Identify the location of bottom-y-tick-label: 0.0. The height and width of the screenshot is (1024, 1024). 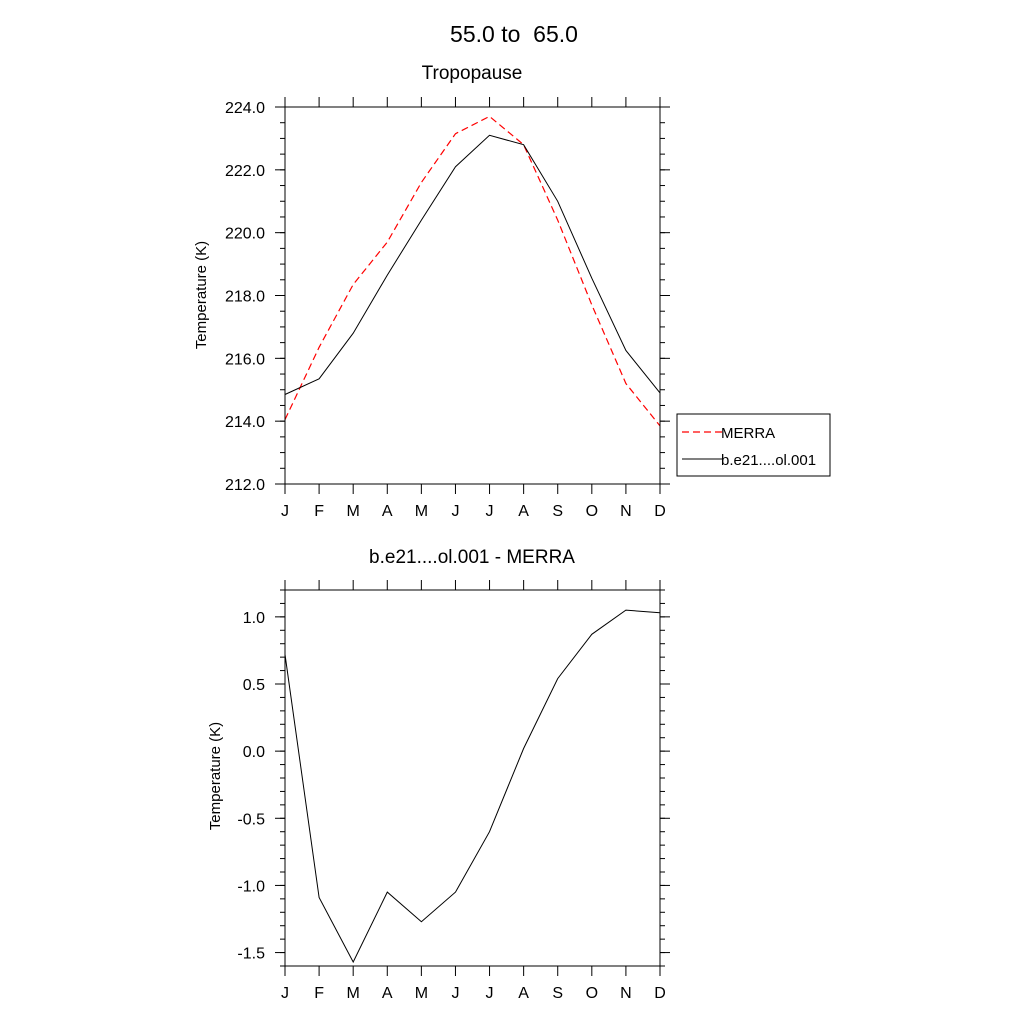
(254, 752).